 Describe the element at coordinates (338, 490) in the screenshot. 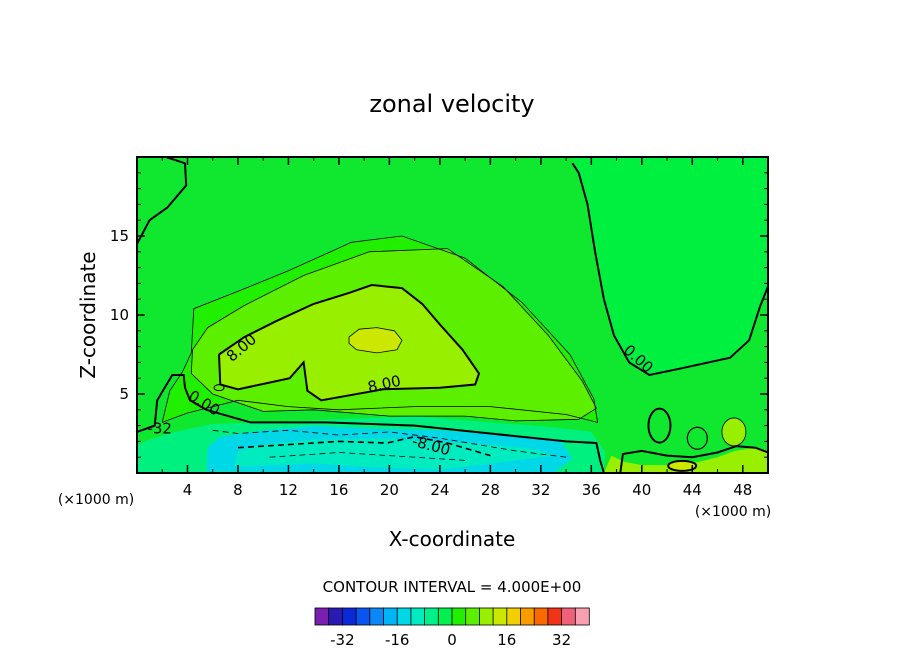

I see `x-tick-label-3: 16` at that location.